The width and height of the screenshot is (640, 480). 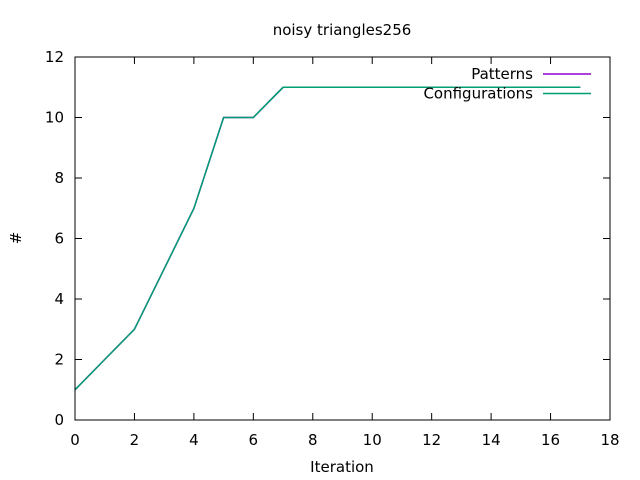 I want to click on legend-label-configurations: Configurations, so click(x=478, y=94).